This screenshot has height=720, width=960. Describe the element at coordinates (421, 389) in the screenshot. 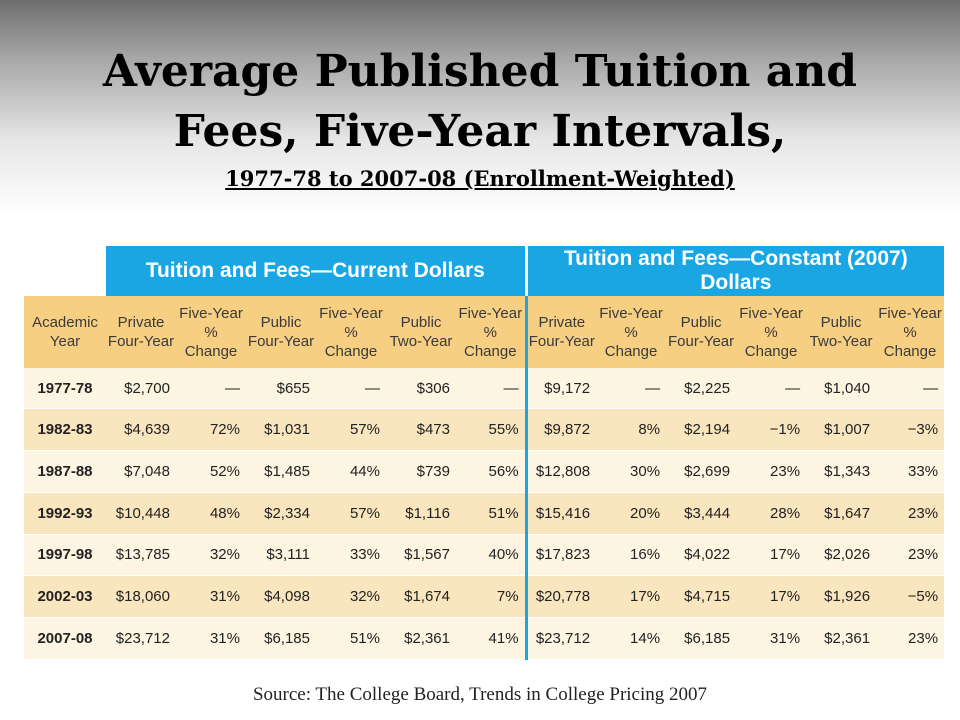

I see `table-cell: $306` at that location.